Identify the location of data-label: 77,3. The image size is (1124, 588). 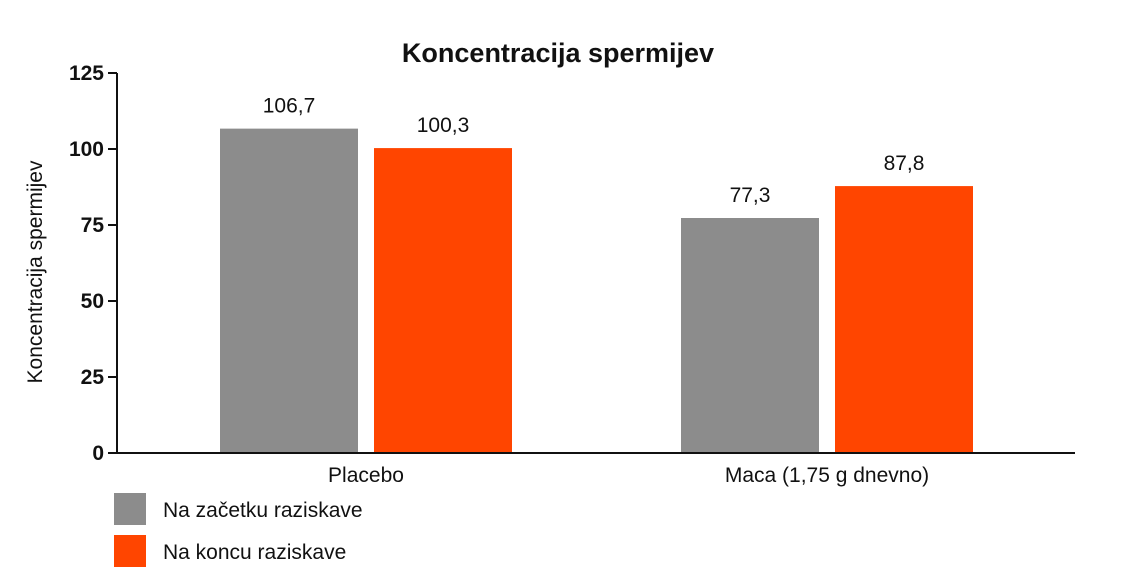
(750, 195).